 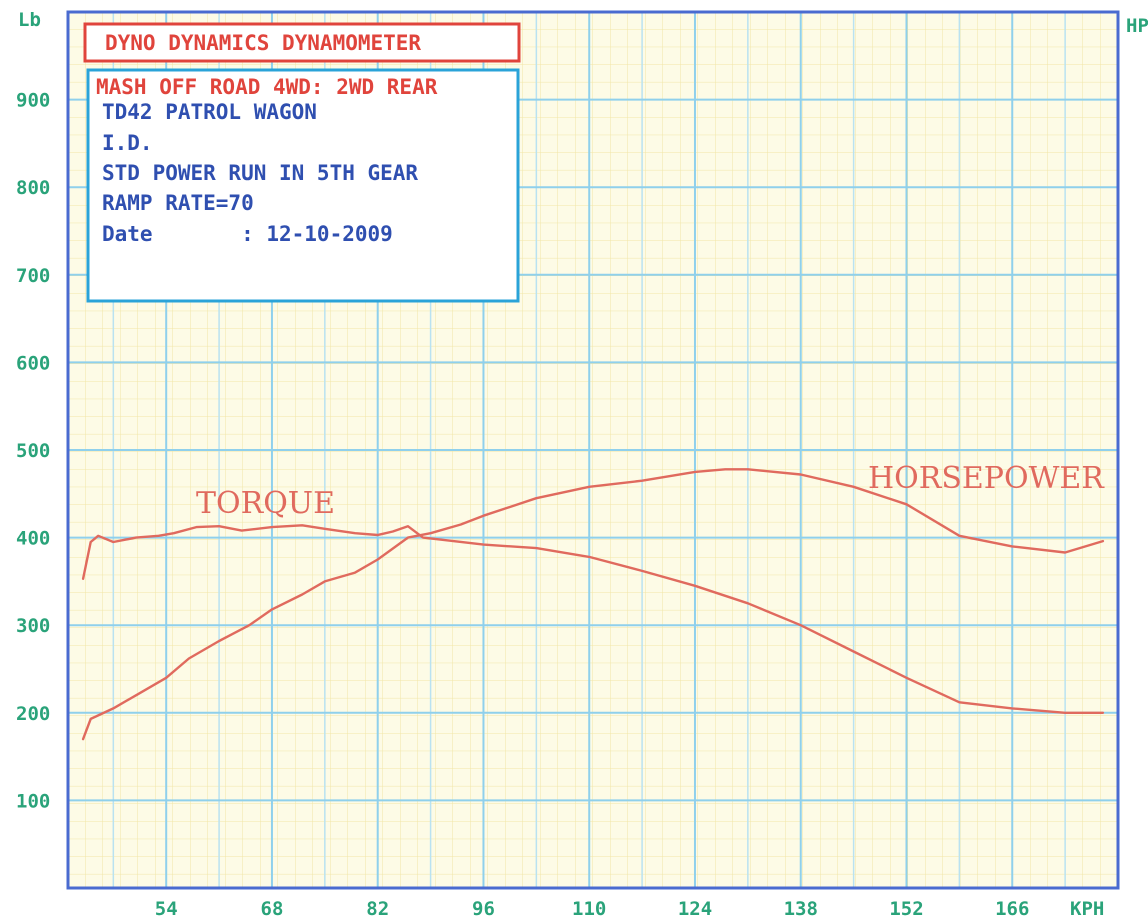 I want to click on info-line-ramp: RAMP RATE=70, so click(x=178, y=203).